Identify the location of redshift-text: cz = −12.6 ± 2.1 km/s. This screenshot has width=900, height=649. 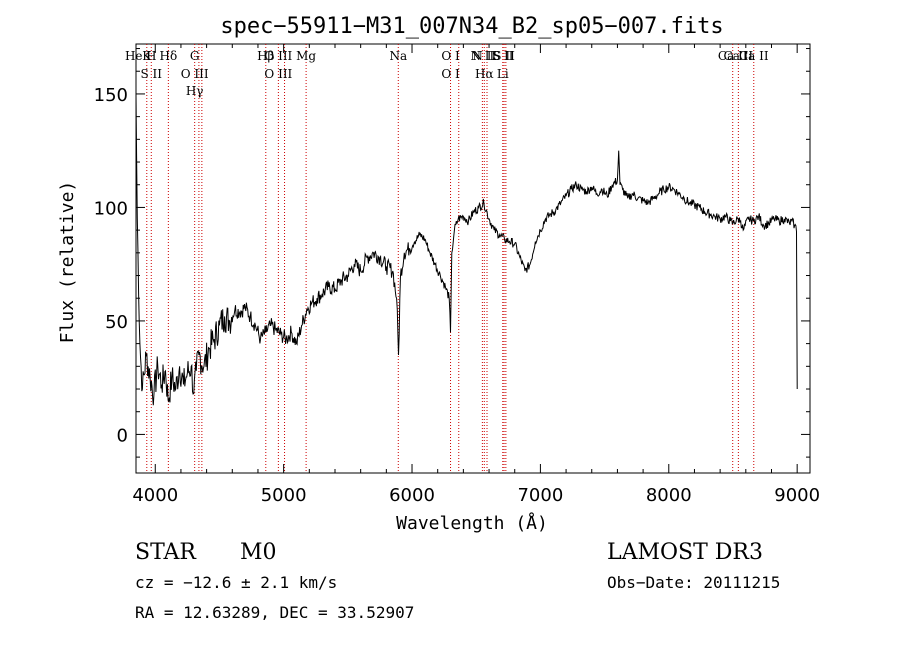
(236, 582).